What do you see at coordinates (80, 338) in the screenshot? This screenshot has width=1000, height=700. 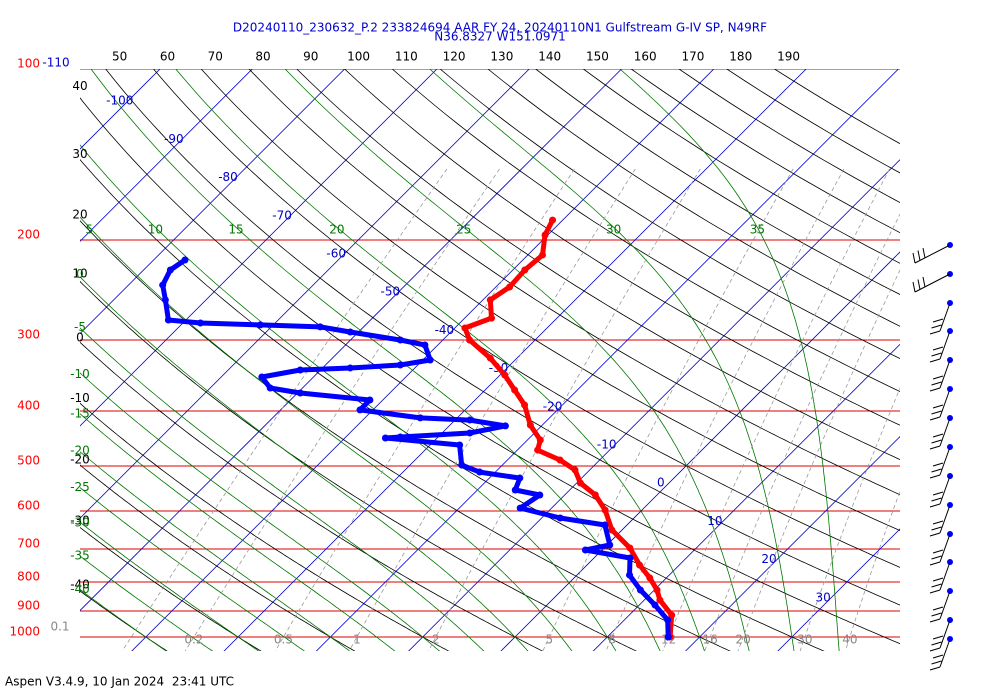 I see `dry-adiabat-label: 0` at bounding box center [80, 338].